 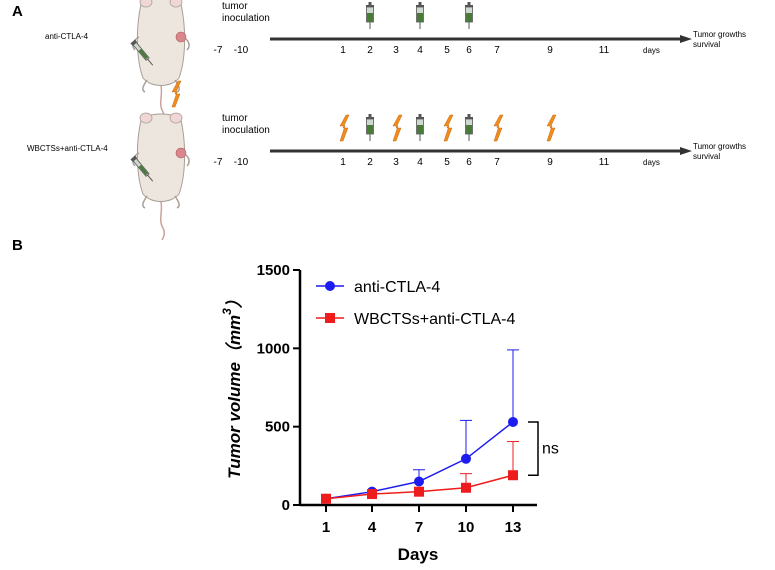 I want to click on panel-b-label: B, so click(x=17, y=245).